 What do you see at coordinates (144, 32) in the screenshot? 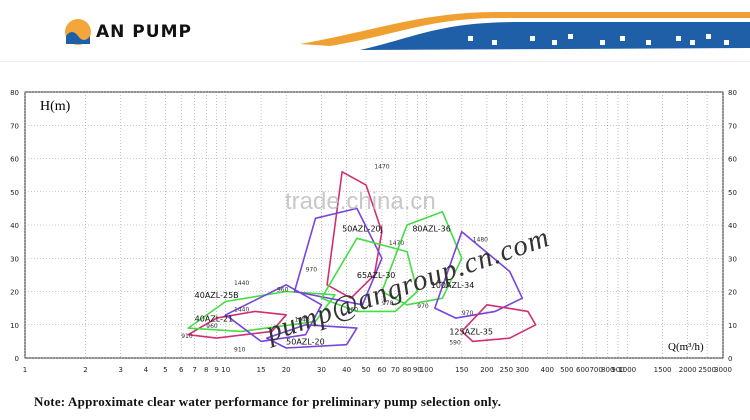
I see `brand-name: AN PUMP` at bounding box center [144, 32].